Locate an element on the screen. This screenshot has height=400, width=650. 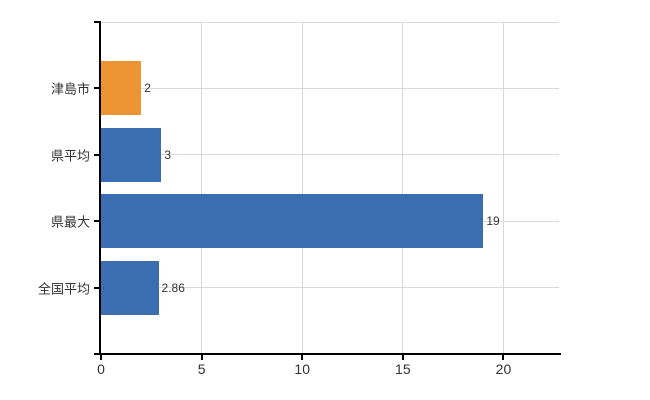
x-tick-label: 5 is located at coordinates (201, 369).